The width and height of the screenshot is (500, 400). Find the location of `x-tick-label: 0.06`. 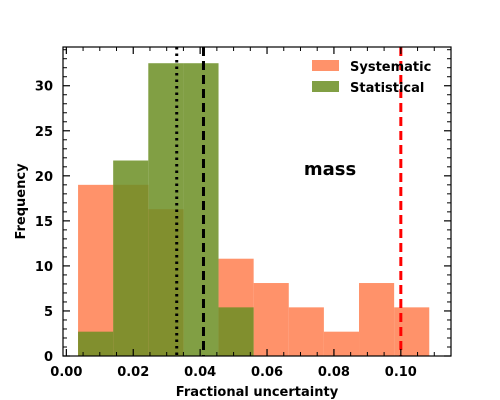

x-tick-label: 0.06 is located at coordinates (267, 372).